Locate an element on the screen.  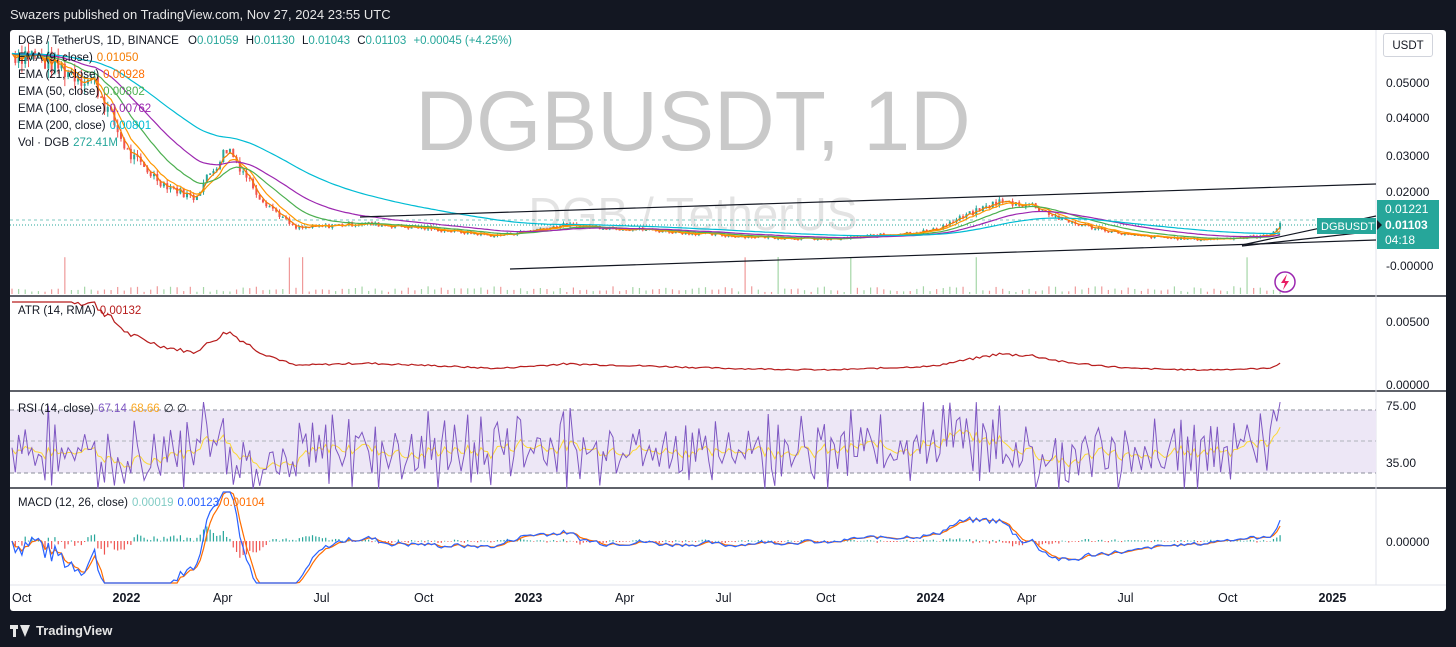
currency-button: USDT is located at coordinates (1408, 45).